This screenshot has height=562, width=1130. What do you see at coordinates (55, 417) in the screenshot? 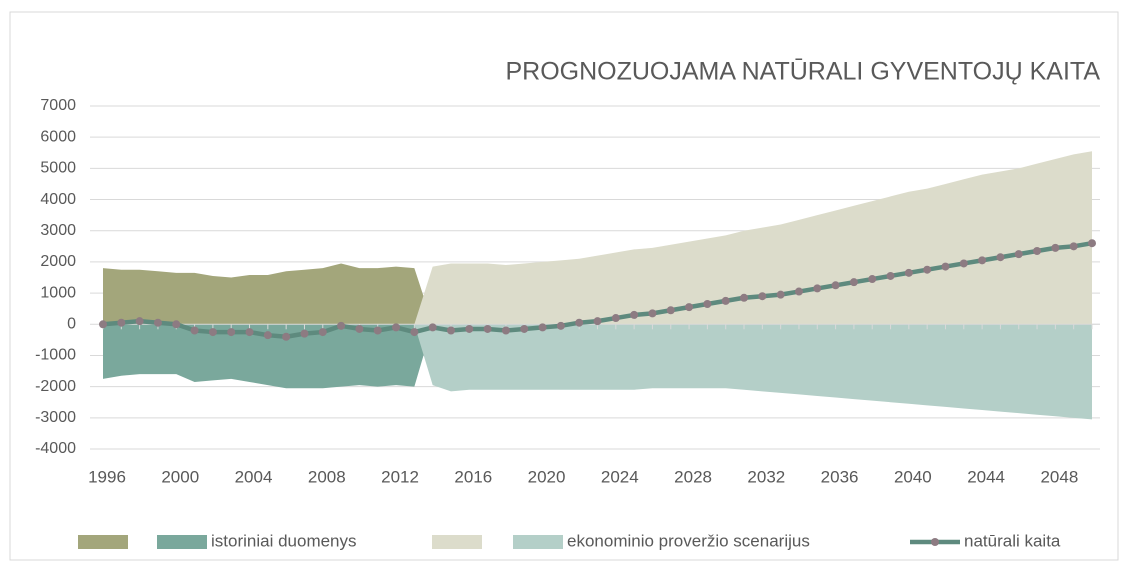
I see `y-tick-label: -3000` at bounding box center [55, 417].